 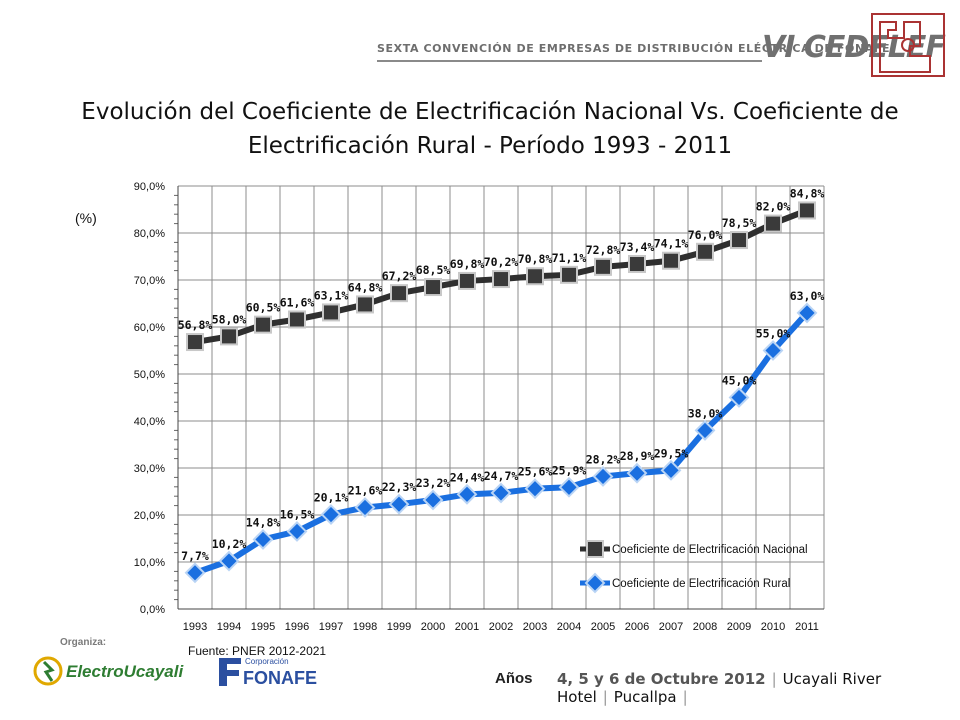 I want to click on x-tick-label: 1996, so click(x=297, y=627).